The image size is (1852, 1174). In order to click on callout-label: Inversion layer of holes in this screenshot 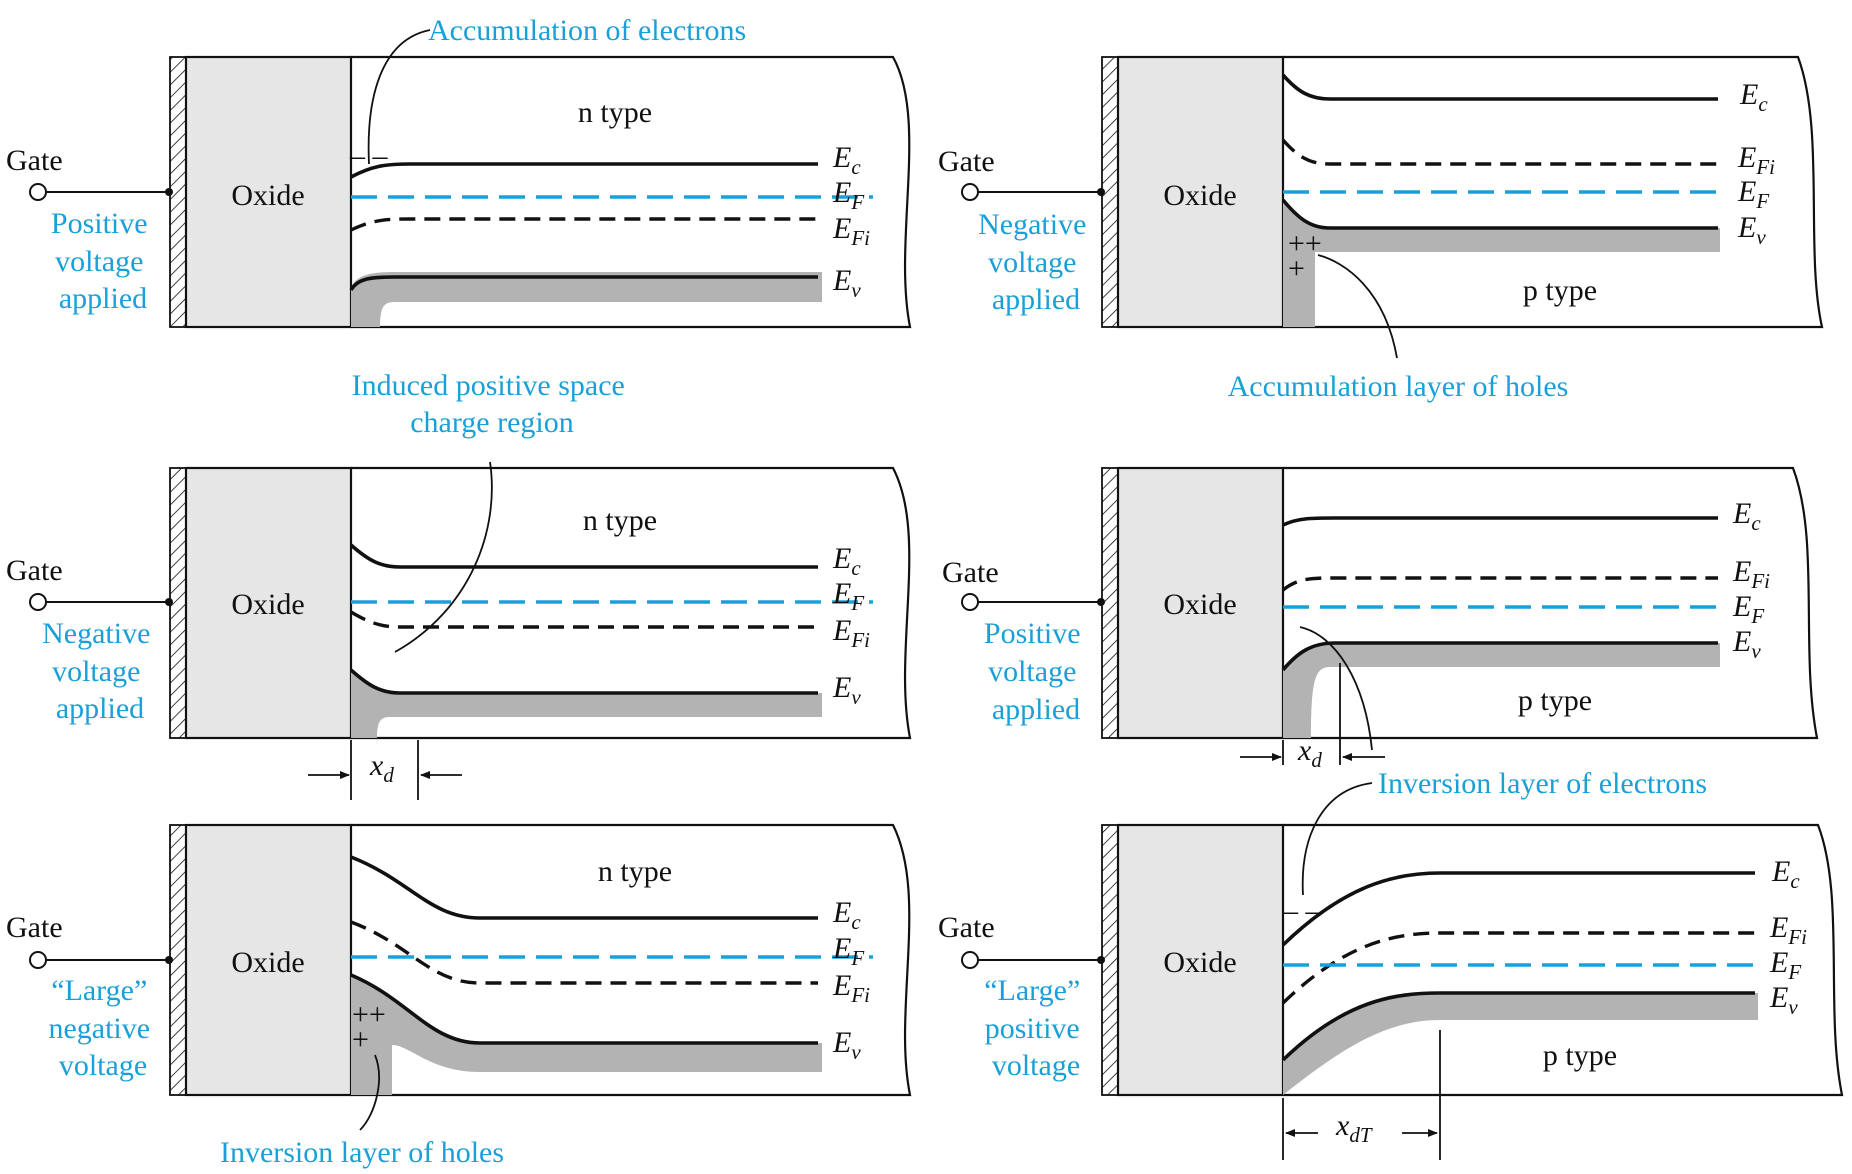, I will do `click(362, 1152)`.